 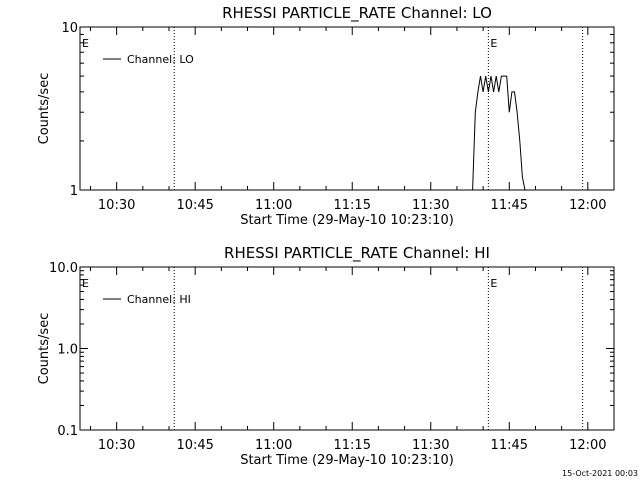 What do you see at coordinates (160, 59) in the screenshot?
I see `legend-label: Channel: LO` at bounding box center [160, 59].